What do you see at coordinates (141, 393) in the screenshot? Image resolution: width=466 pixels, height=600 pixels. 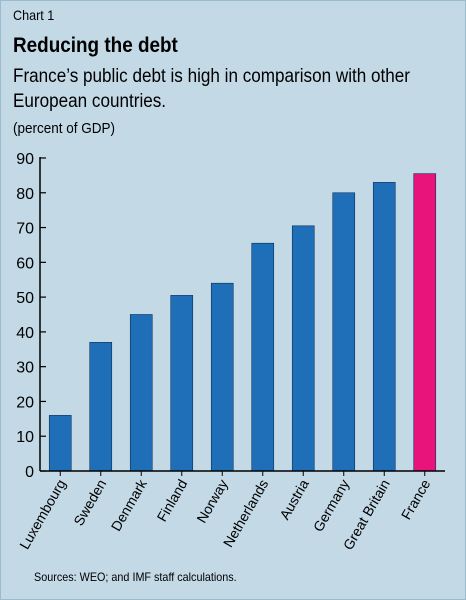 I see `bar-denmark` at bounding box center [141, 393].